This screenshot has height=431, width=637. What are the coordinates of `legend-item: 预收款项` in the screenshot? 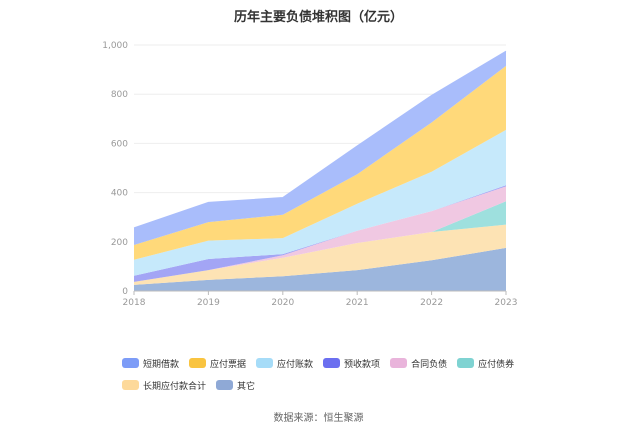 It's located at (351, 363).